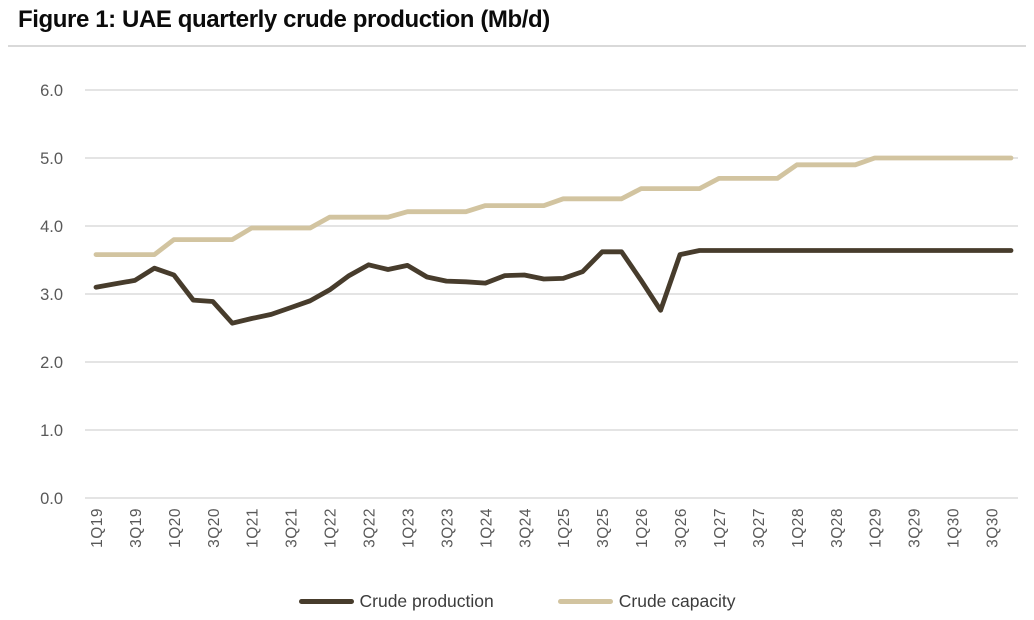 The height and width of the screenshot is (620, 1034). Describe the element at coordinates (51, 431) in the screenshot. I see `y-axis-label: 1.0` at that location.